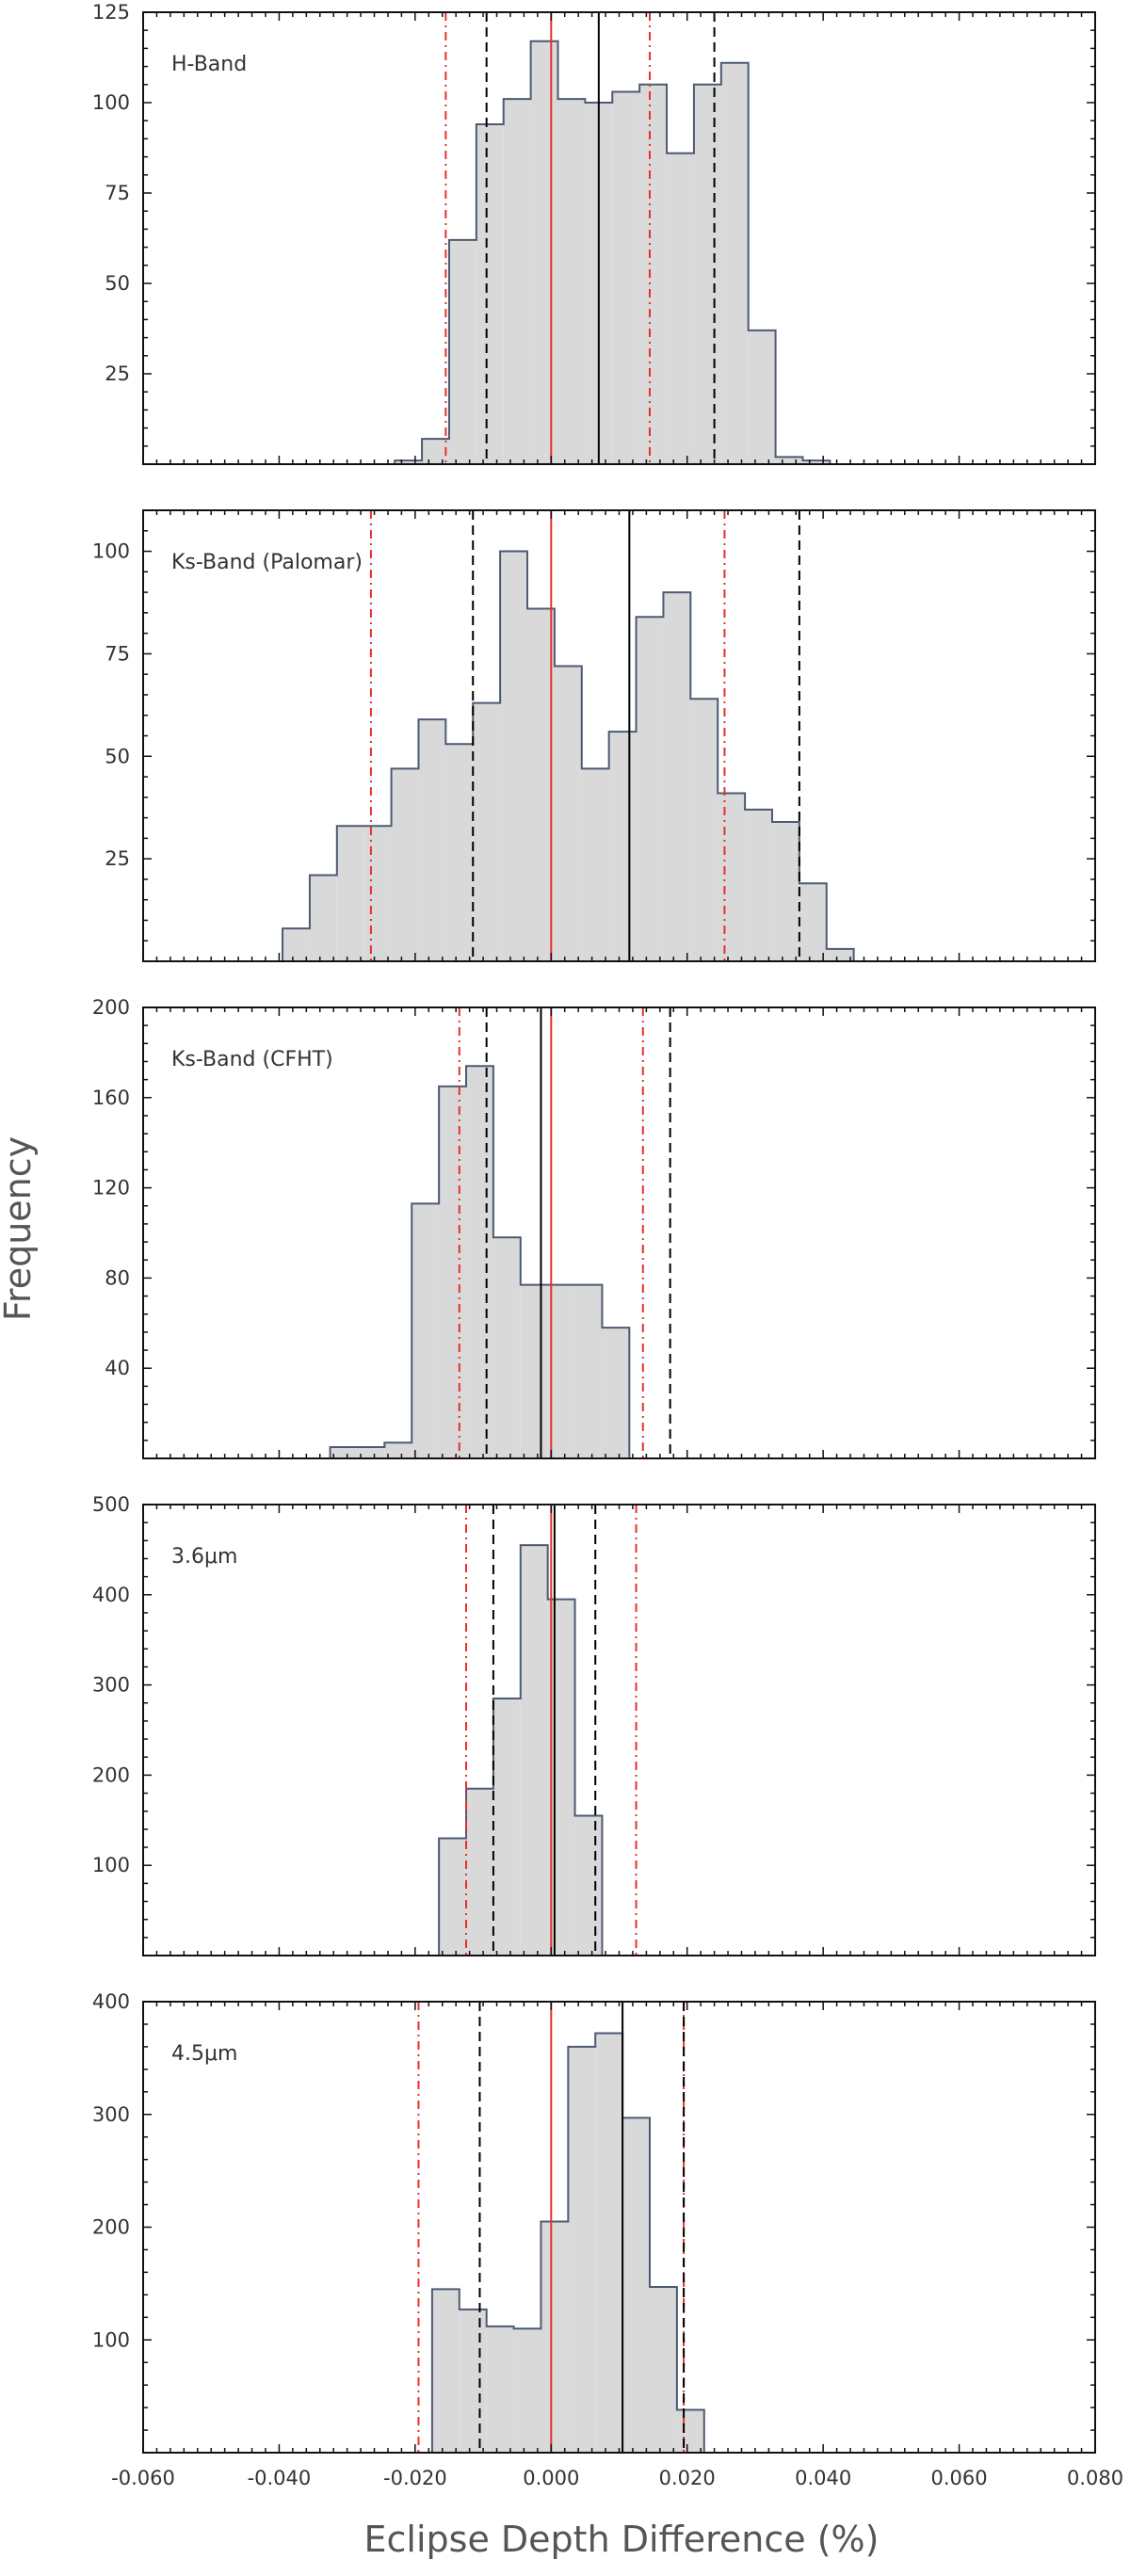 Image resolution: width=1130 pixels, height=2576 pixels. I want to click on panel-label: Ks-Band (CFHT), so click(252, 1059).